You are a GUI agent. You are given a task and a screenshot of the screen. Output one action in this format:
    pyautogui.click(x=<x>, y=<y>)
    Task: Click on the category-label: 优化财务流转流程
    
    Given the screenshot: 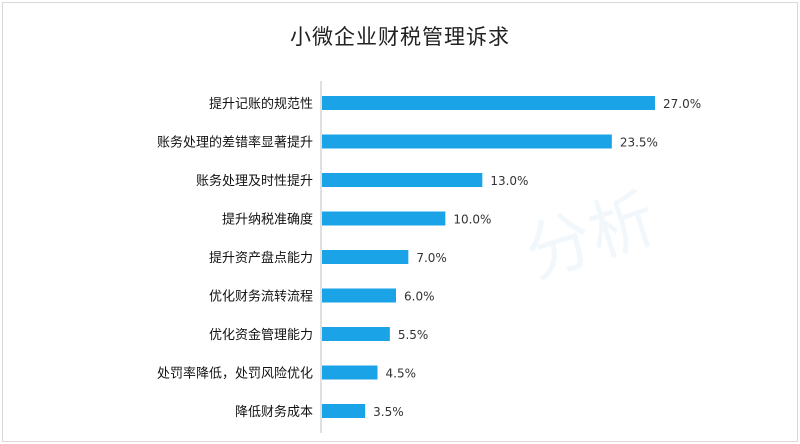 What is the action you would take?
    pyautogui.click(x=261, y=297)
    